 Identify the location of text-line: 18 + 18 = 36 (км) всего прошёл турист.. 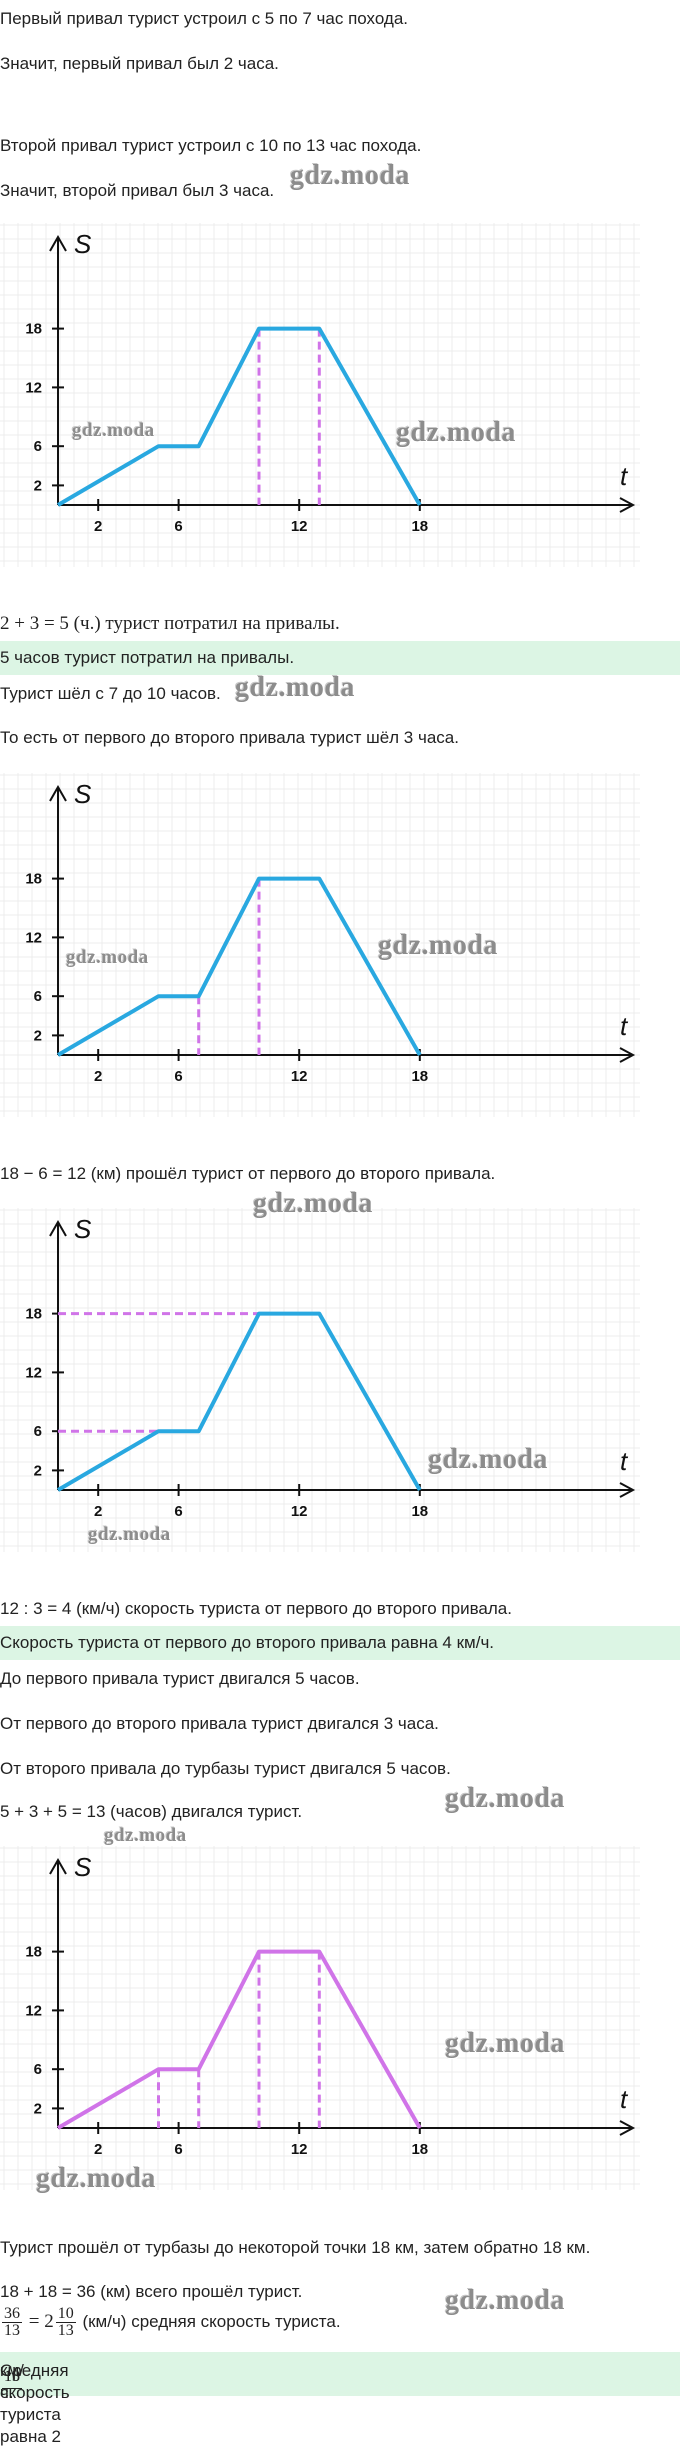
(151, 2291).